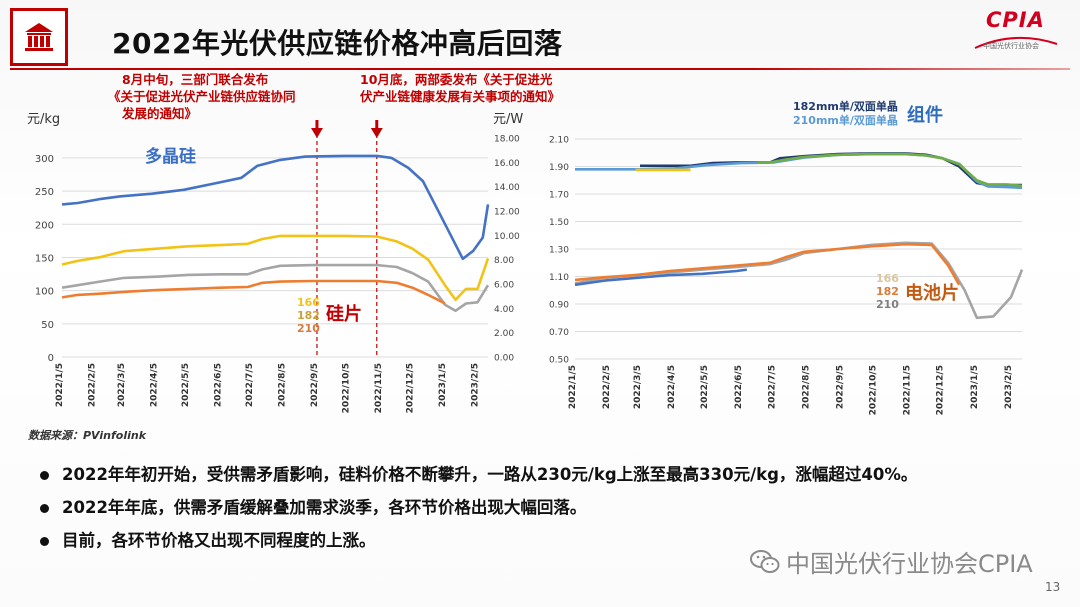  Describe the element at coordinates (887, 291) in the screenshot. I see `cell-size-label: 182` at that location.